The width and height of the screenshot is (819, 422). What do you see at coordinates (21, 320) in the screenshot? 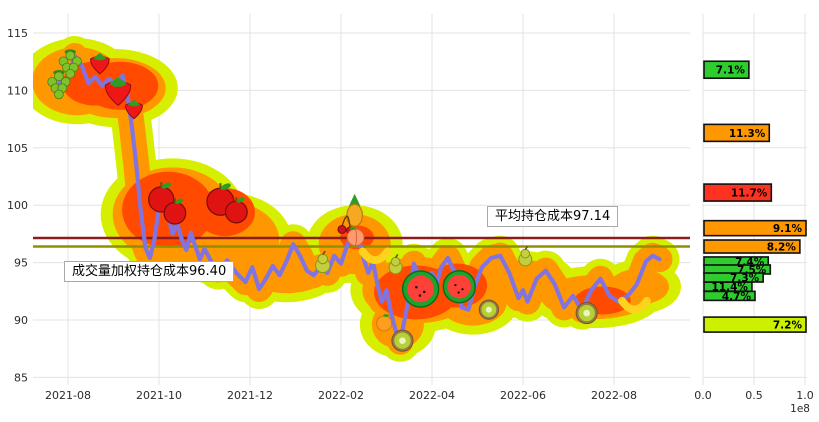
I see `y-tick-label: 90` at bounding box center [21, 320].